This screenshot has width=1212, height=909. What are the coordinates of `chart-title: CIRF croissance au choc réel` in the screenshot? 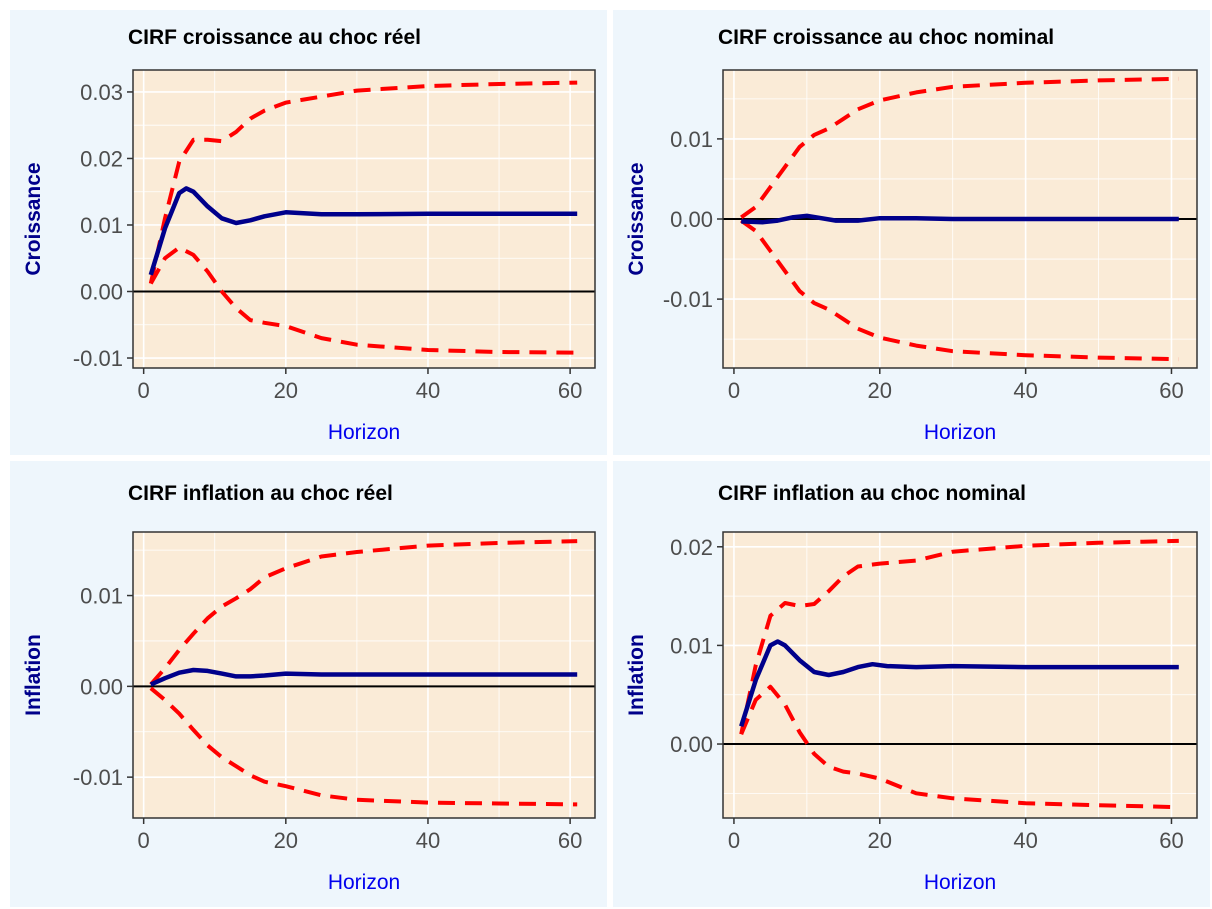 It's located at (274, 37).